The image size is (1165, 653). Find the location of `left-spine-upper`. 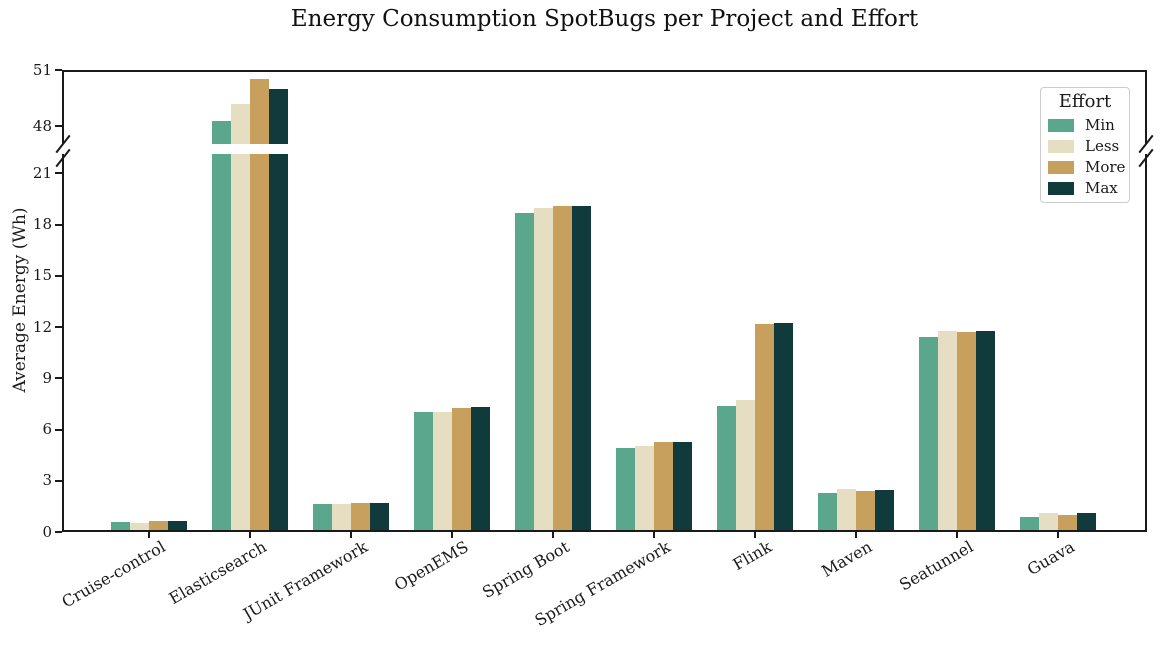

left-spine-upper is located at coordinates (63, 107).